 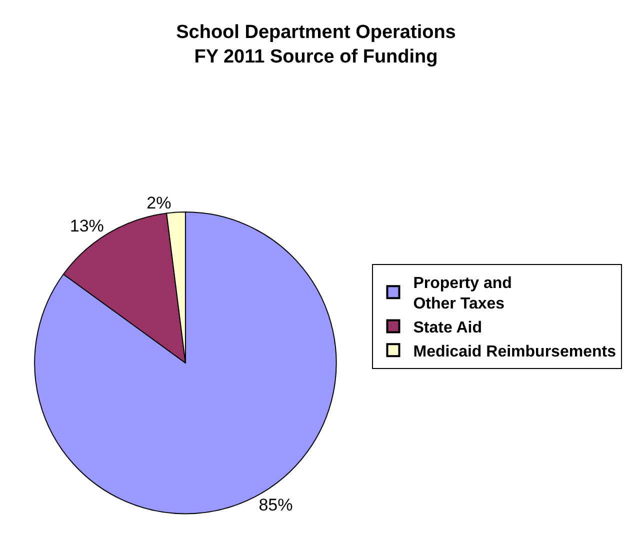 What do you see at coordinates (462, 293) in the screenshot?
I see `legend-label: Property and Other Taxes` at bounding box center [462, 293].